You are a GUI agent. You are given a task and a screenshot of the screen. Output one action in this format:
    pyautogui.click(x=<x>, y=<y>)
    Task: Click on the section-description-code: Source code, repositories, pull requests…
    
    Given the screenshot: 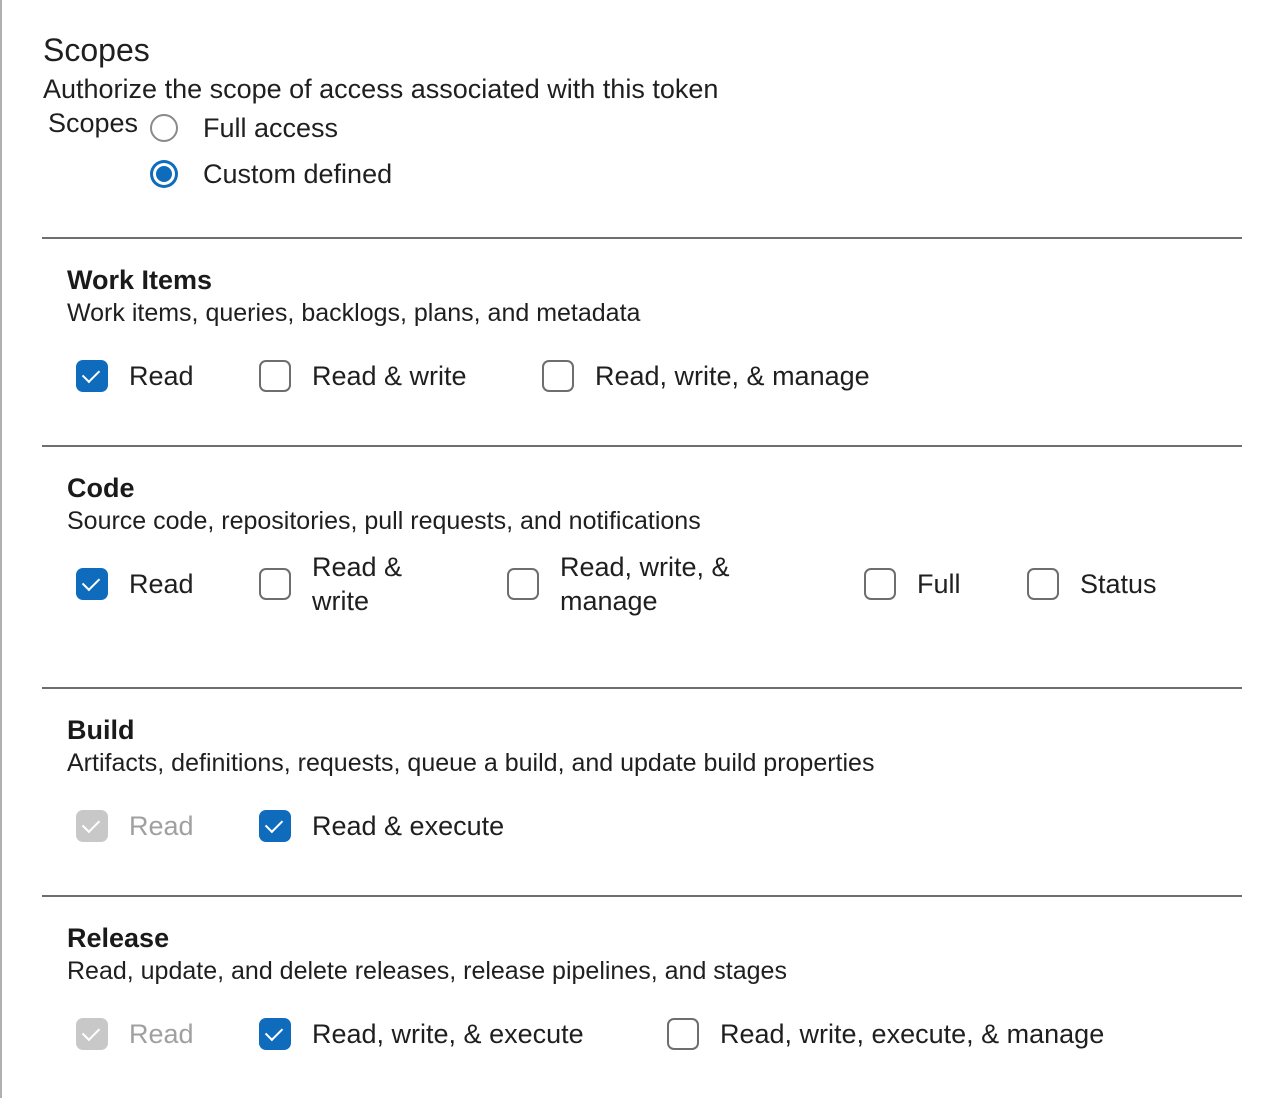 What is the action you would take?
    pyautogui.click(x=384, y=521)
    